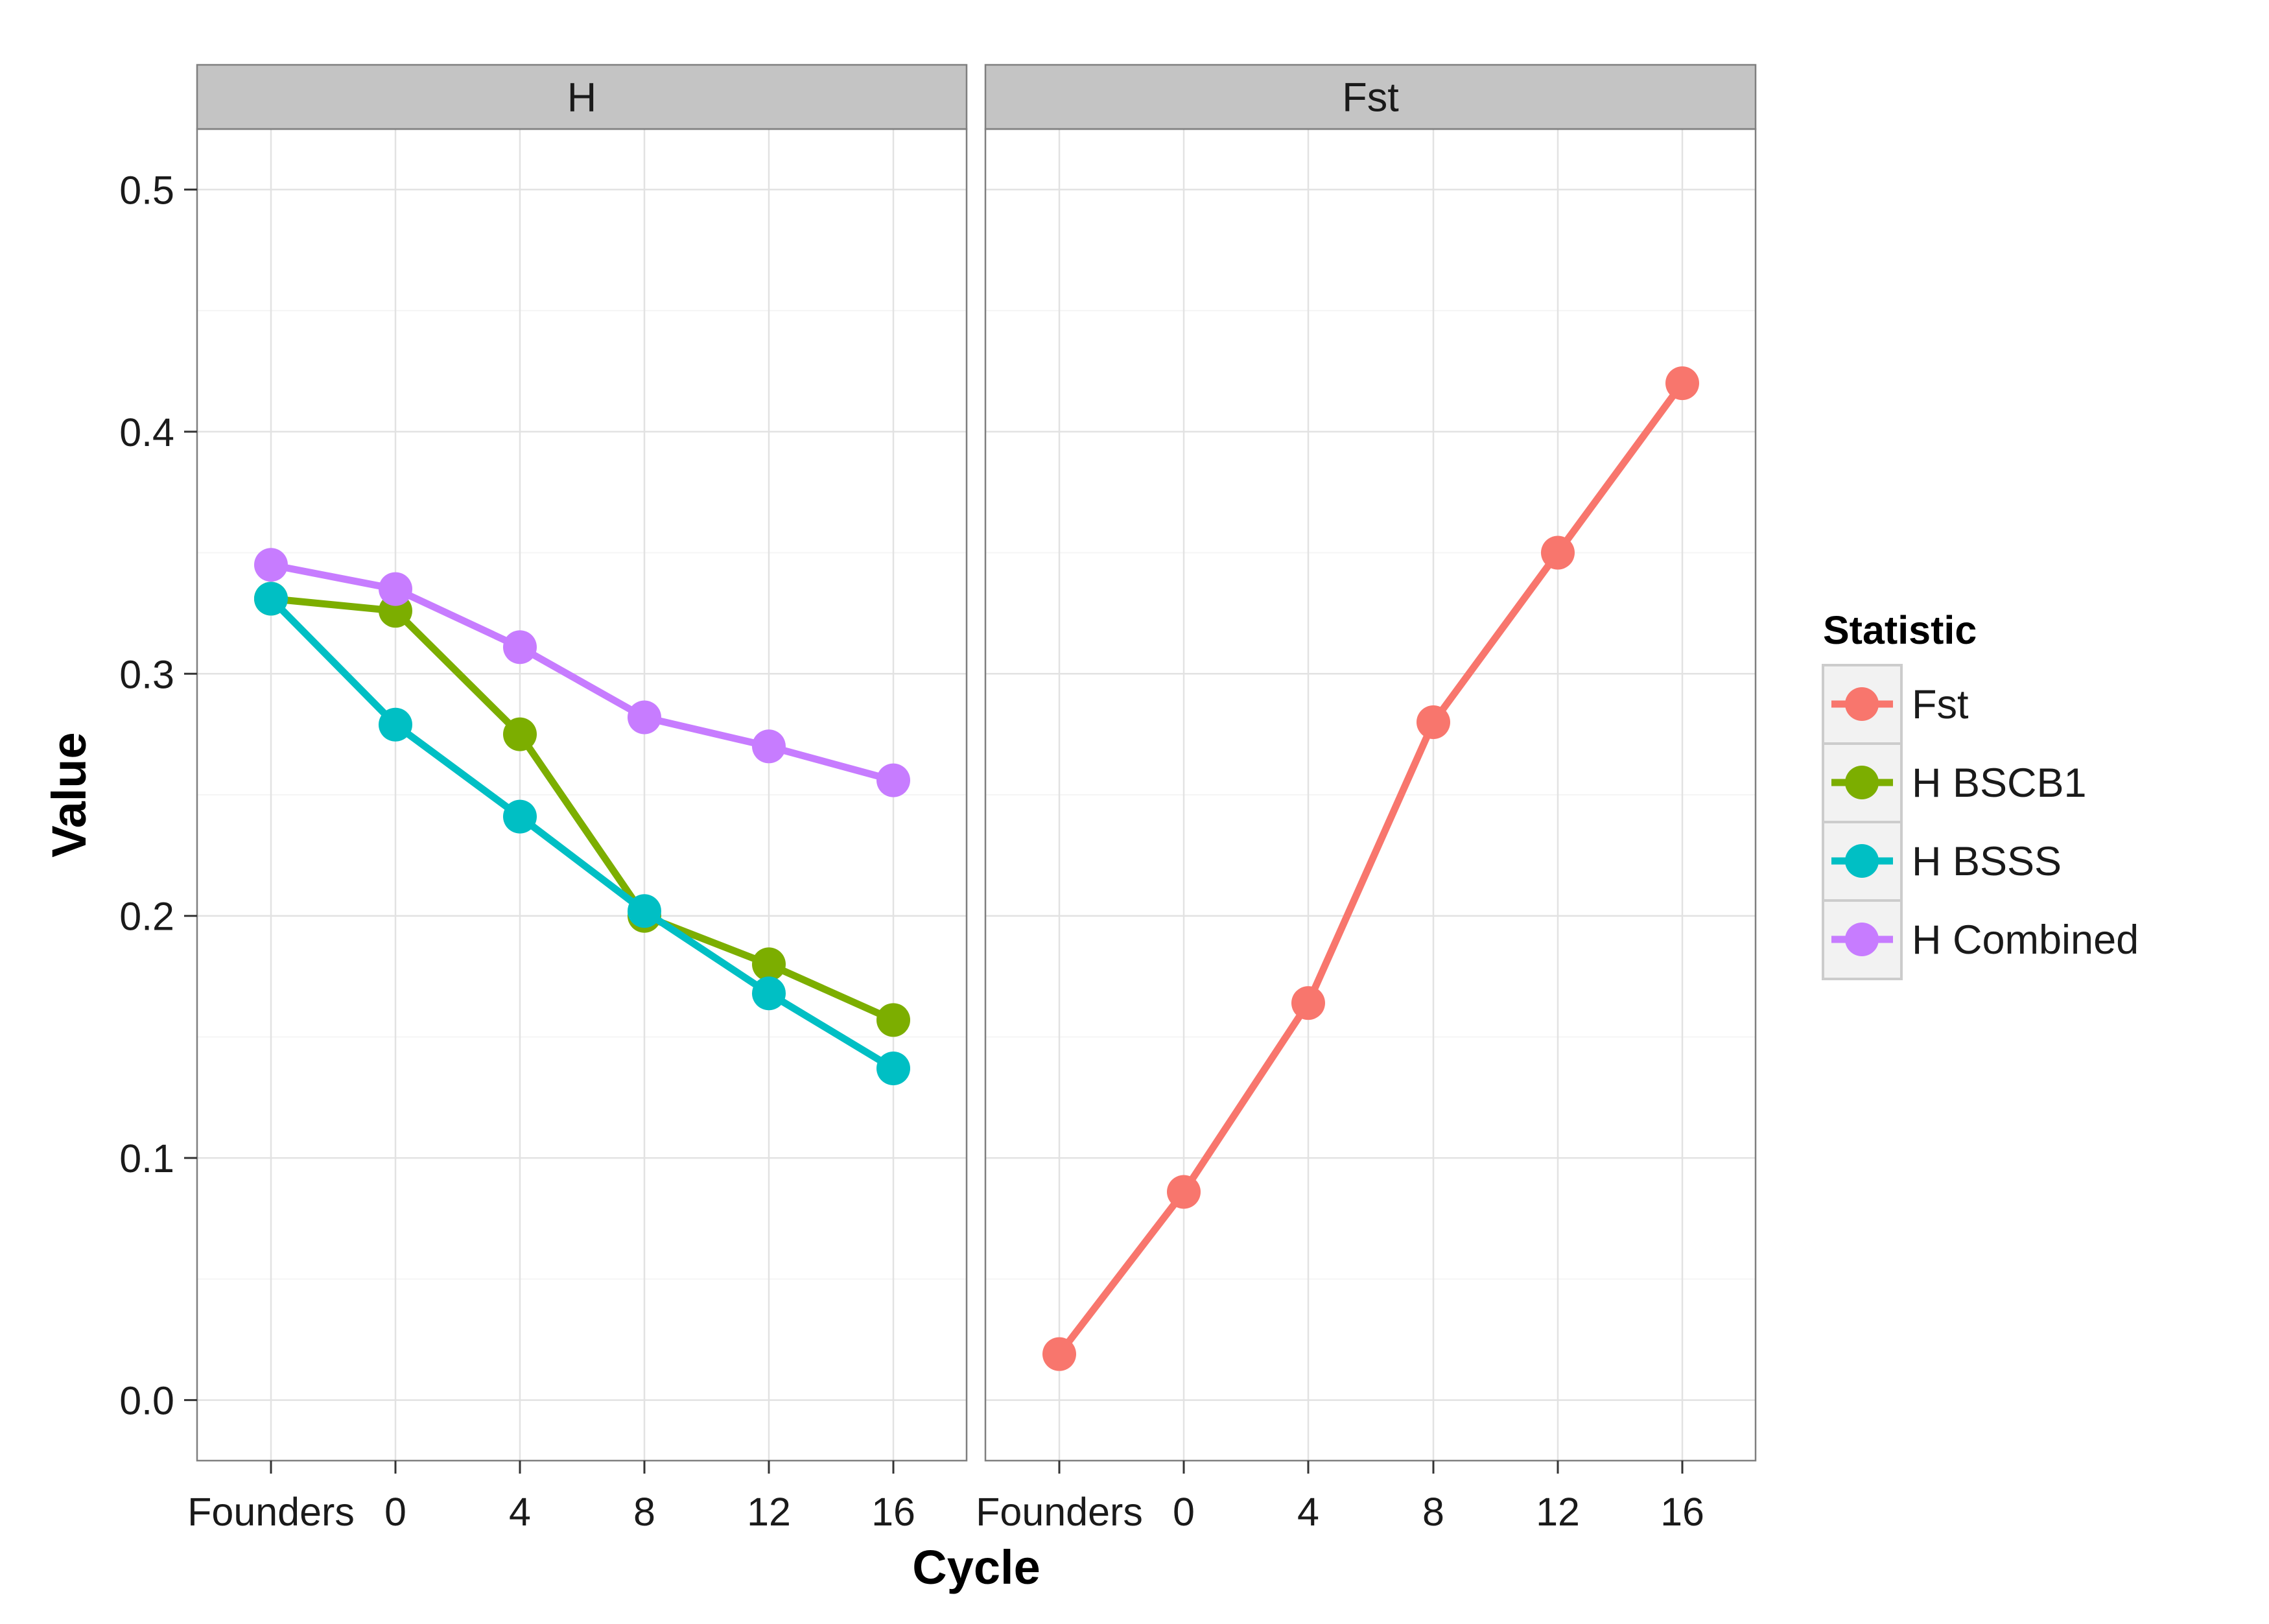 This screenshot has width=2269, height=1624. I want to click on legend-point-h-combined, so click(1862, 939).